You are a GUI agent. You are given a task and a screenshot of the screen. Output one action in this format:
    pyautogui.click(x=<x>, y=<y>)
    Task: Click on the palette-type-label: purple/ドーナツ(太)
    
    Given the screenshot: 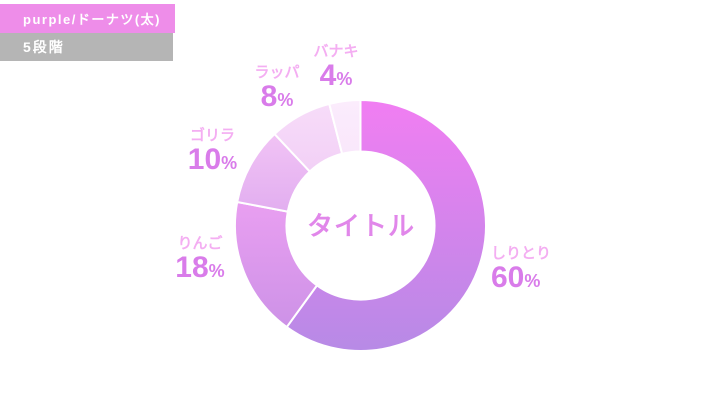 What is the action you would take?
    pyautogui.click(x=92, y=19)
    